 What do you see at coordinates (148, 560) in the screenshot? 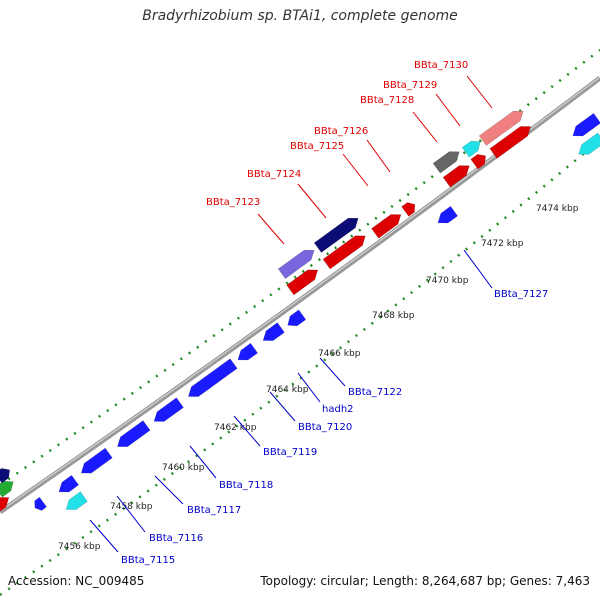
I see `gene-label: BBta_7115` at bounding box center [148, 560].